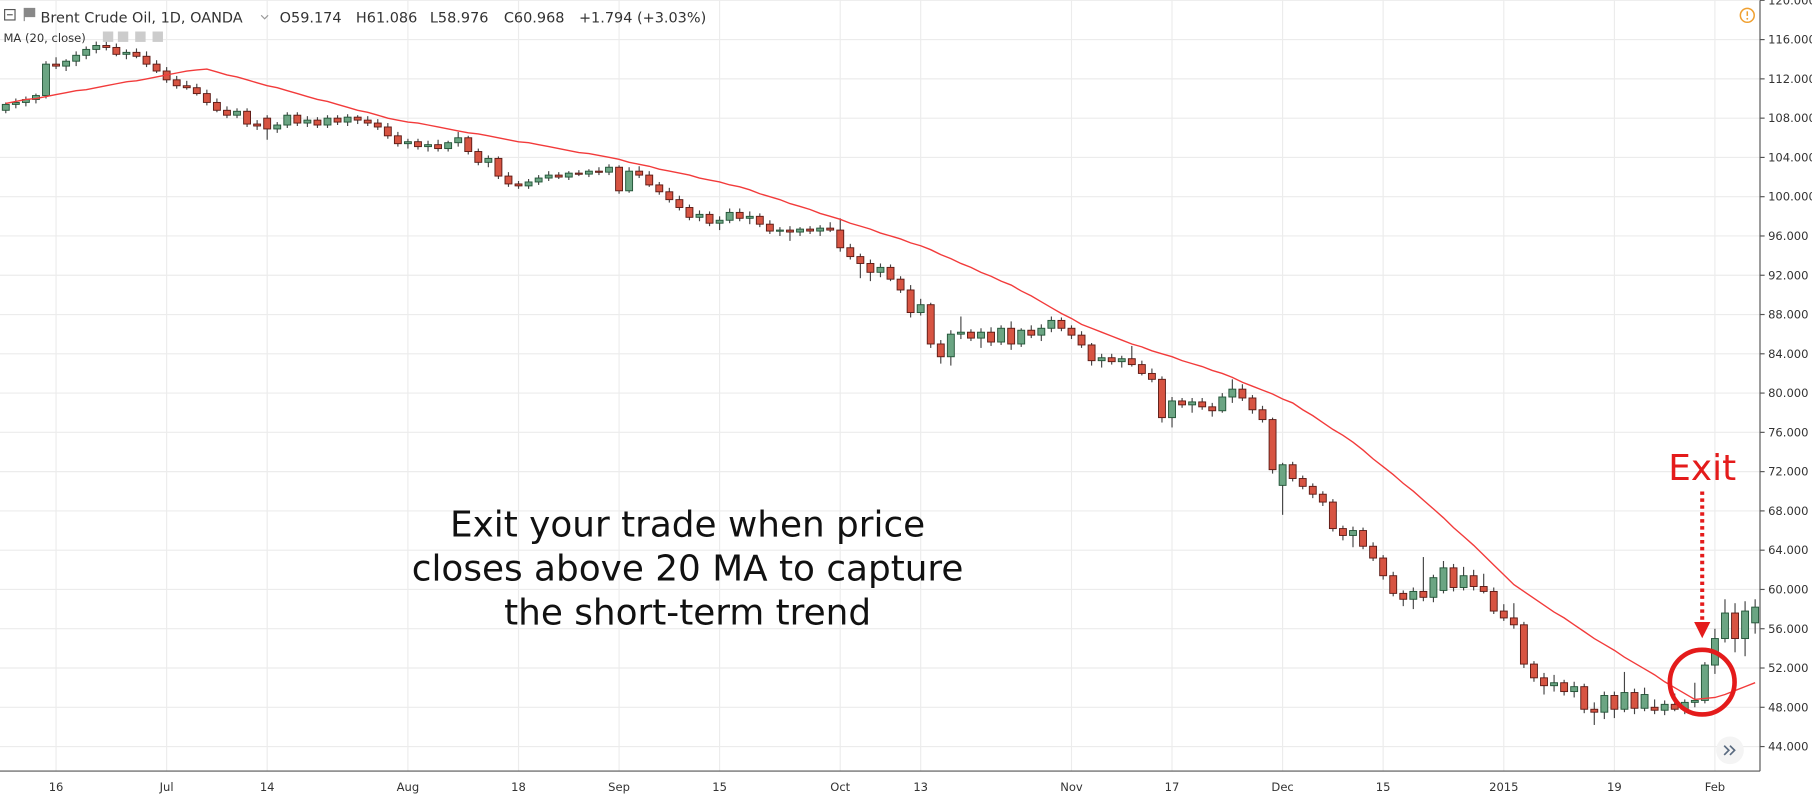 Image resolution: width=1812 pixels, height=798 pixels. What do you see at coordinates (1790, 79) in the screenshot?
I see `y-tick-label: 112.000` at bounding box center [1790, 79].